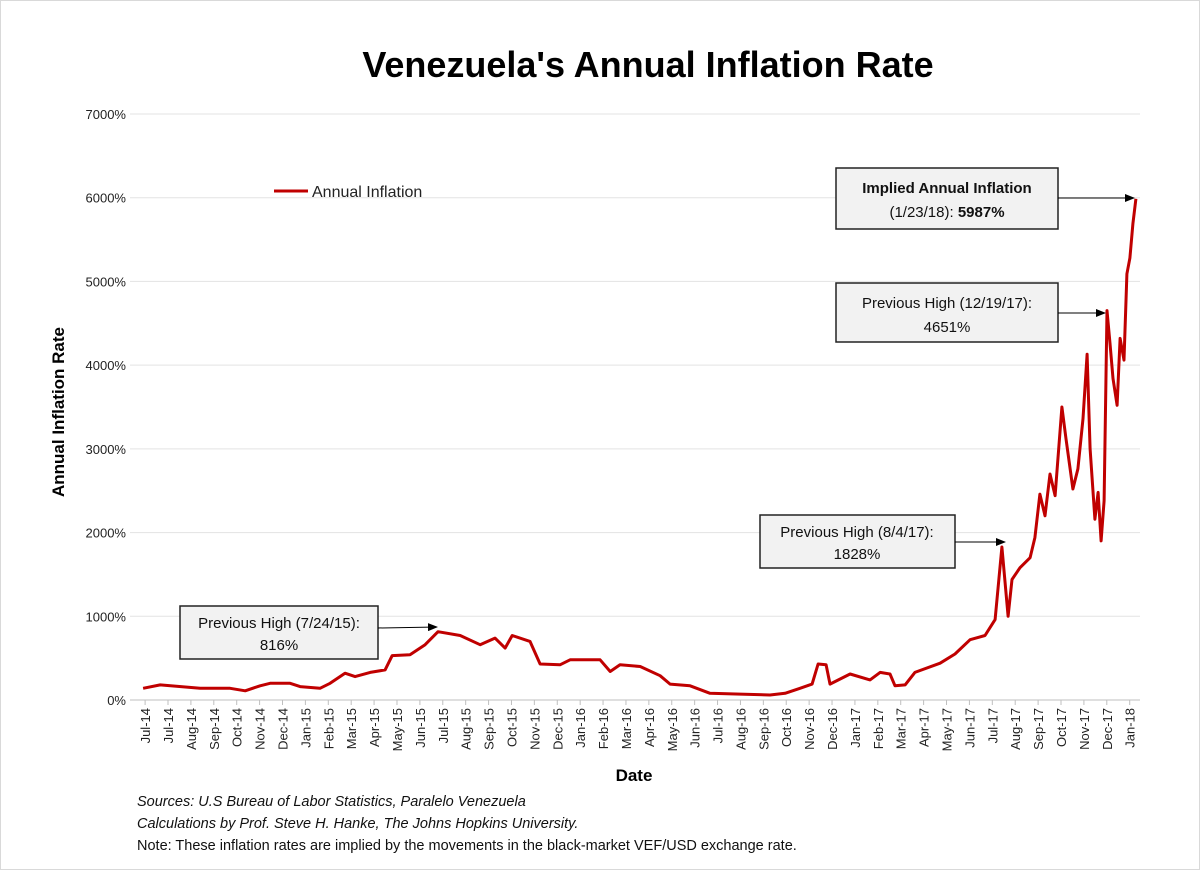 This screenshot has height=870, width=1200. I want to click on y-tick-label: 4000%, so click(106, 365).